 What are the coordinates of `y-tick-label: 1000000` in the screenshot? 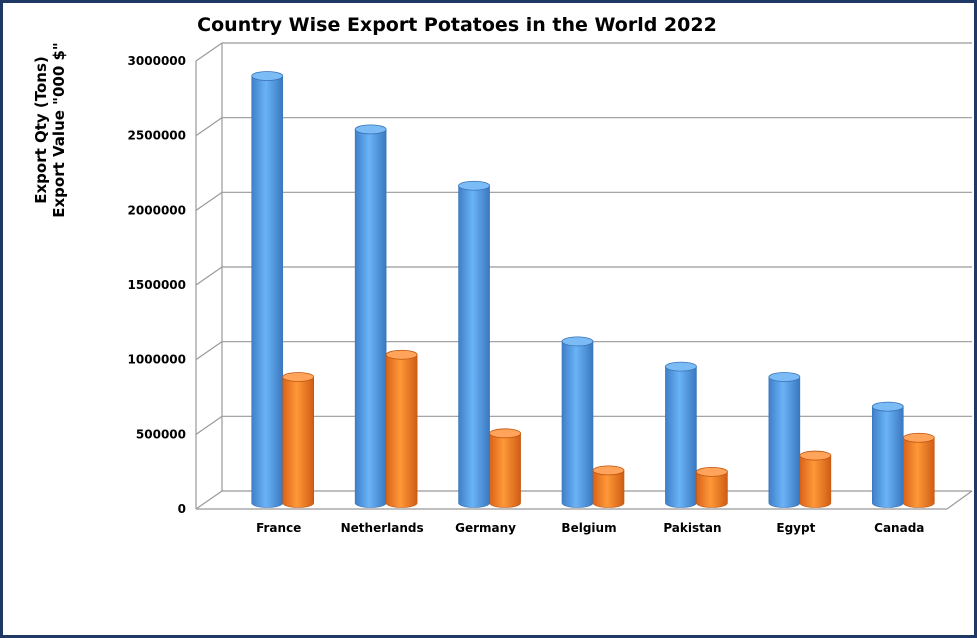 It's located at (157, 360).